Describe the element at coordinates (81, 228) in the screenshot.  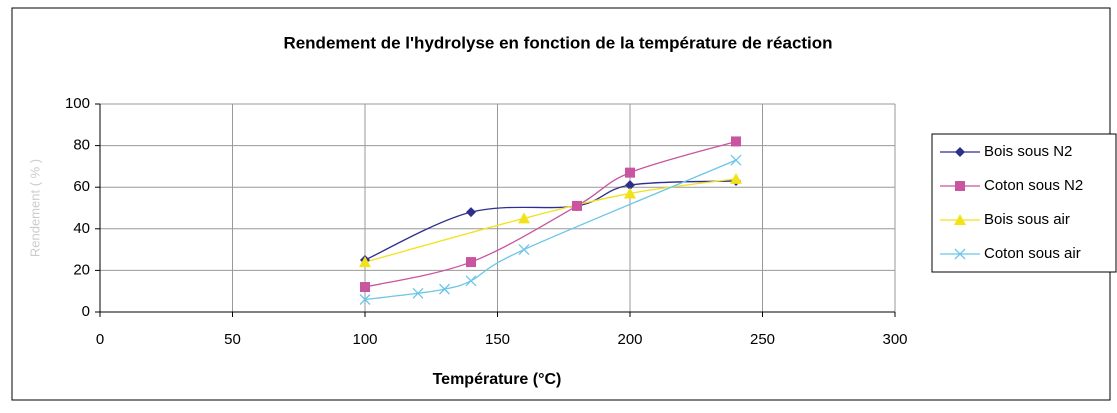
I see `y-tick-label: 40` at that location.